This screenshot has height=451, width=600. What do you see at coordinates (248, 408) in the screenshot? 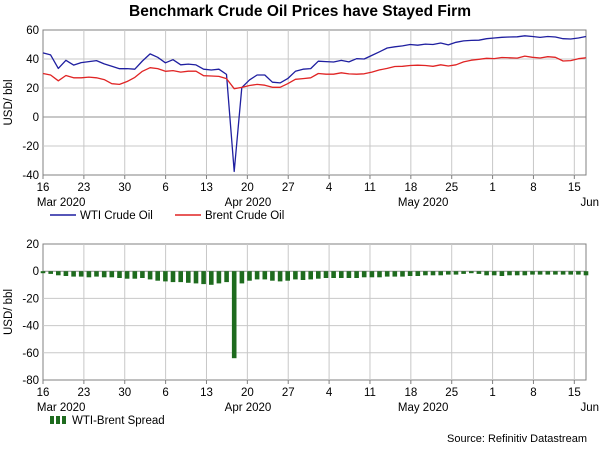
I see `month-label: Apr 2020` at bounding box center [248, 408].